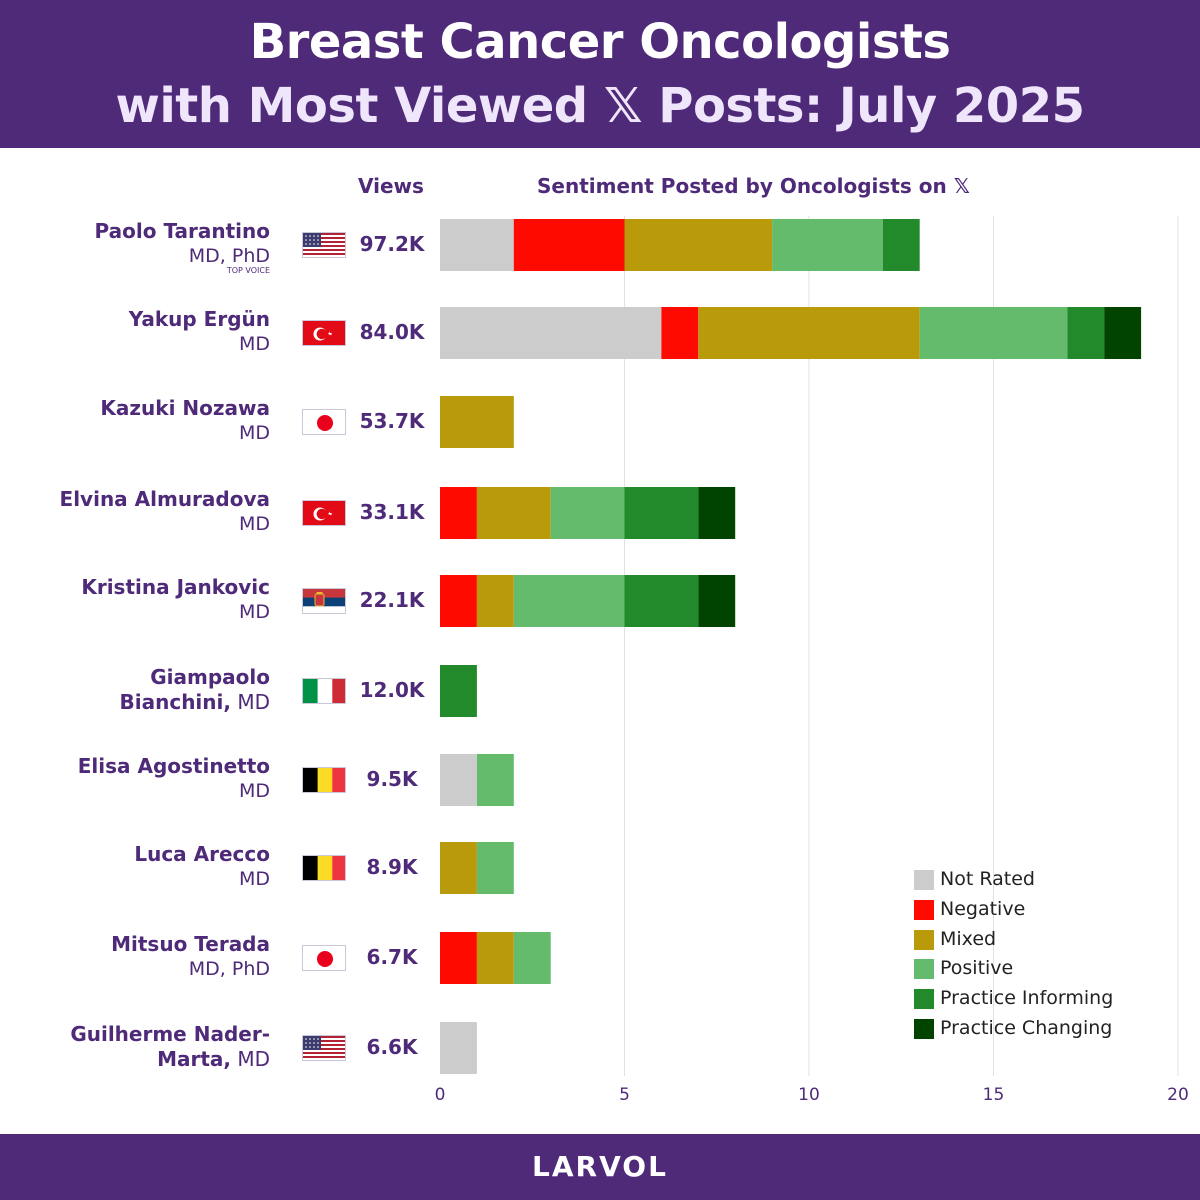 This screenshot has height=1200, width=1200. What do you see at coordinates (175, 587) in the screenshot?
I see `oncologist-name: Kristina Jankovic` at bounding box center [175, 587].